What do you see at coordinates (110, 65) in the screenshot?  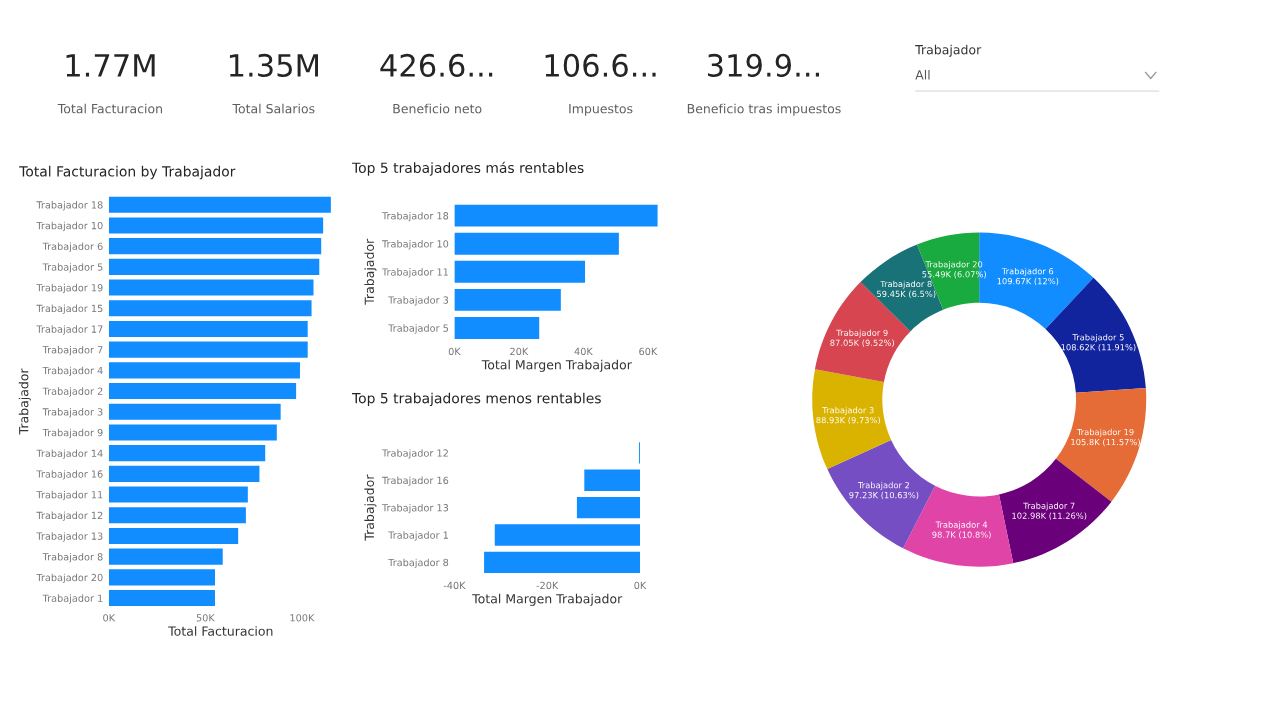 I see `text: 1.77M` at bounding box center [110, 65].